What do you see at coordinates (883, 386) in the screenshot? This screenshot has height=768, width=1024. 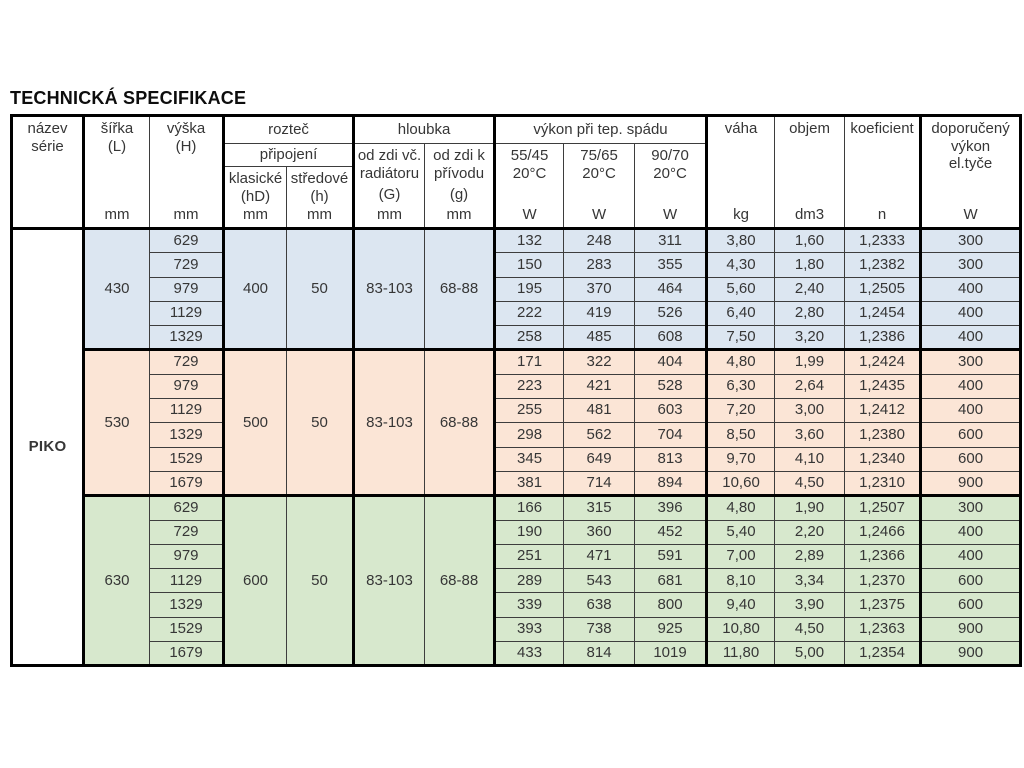 I see `coefficient-cell: 1,2435` at bounding box center [883, 386].